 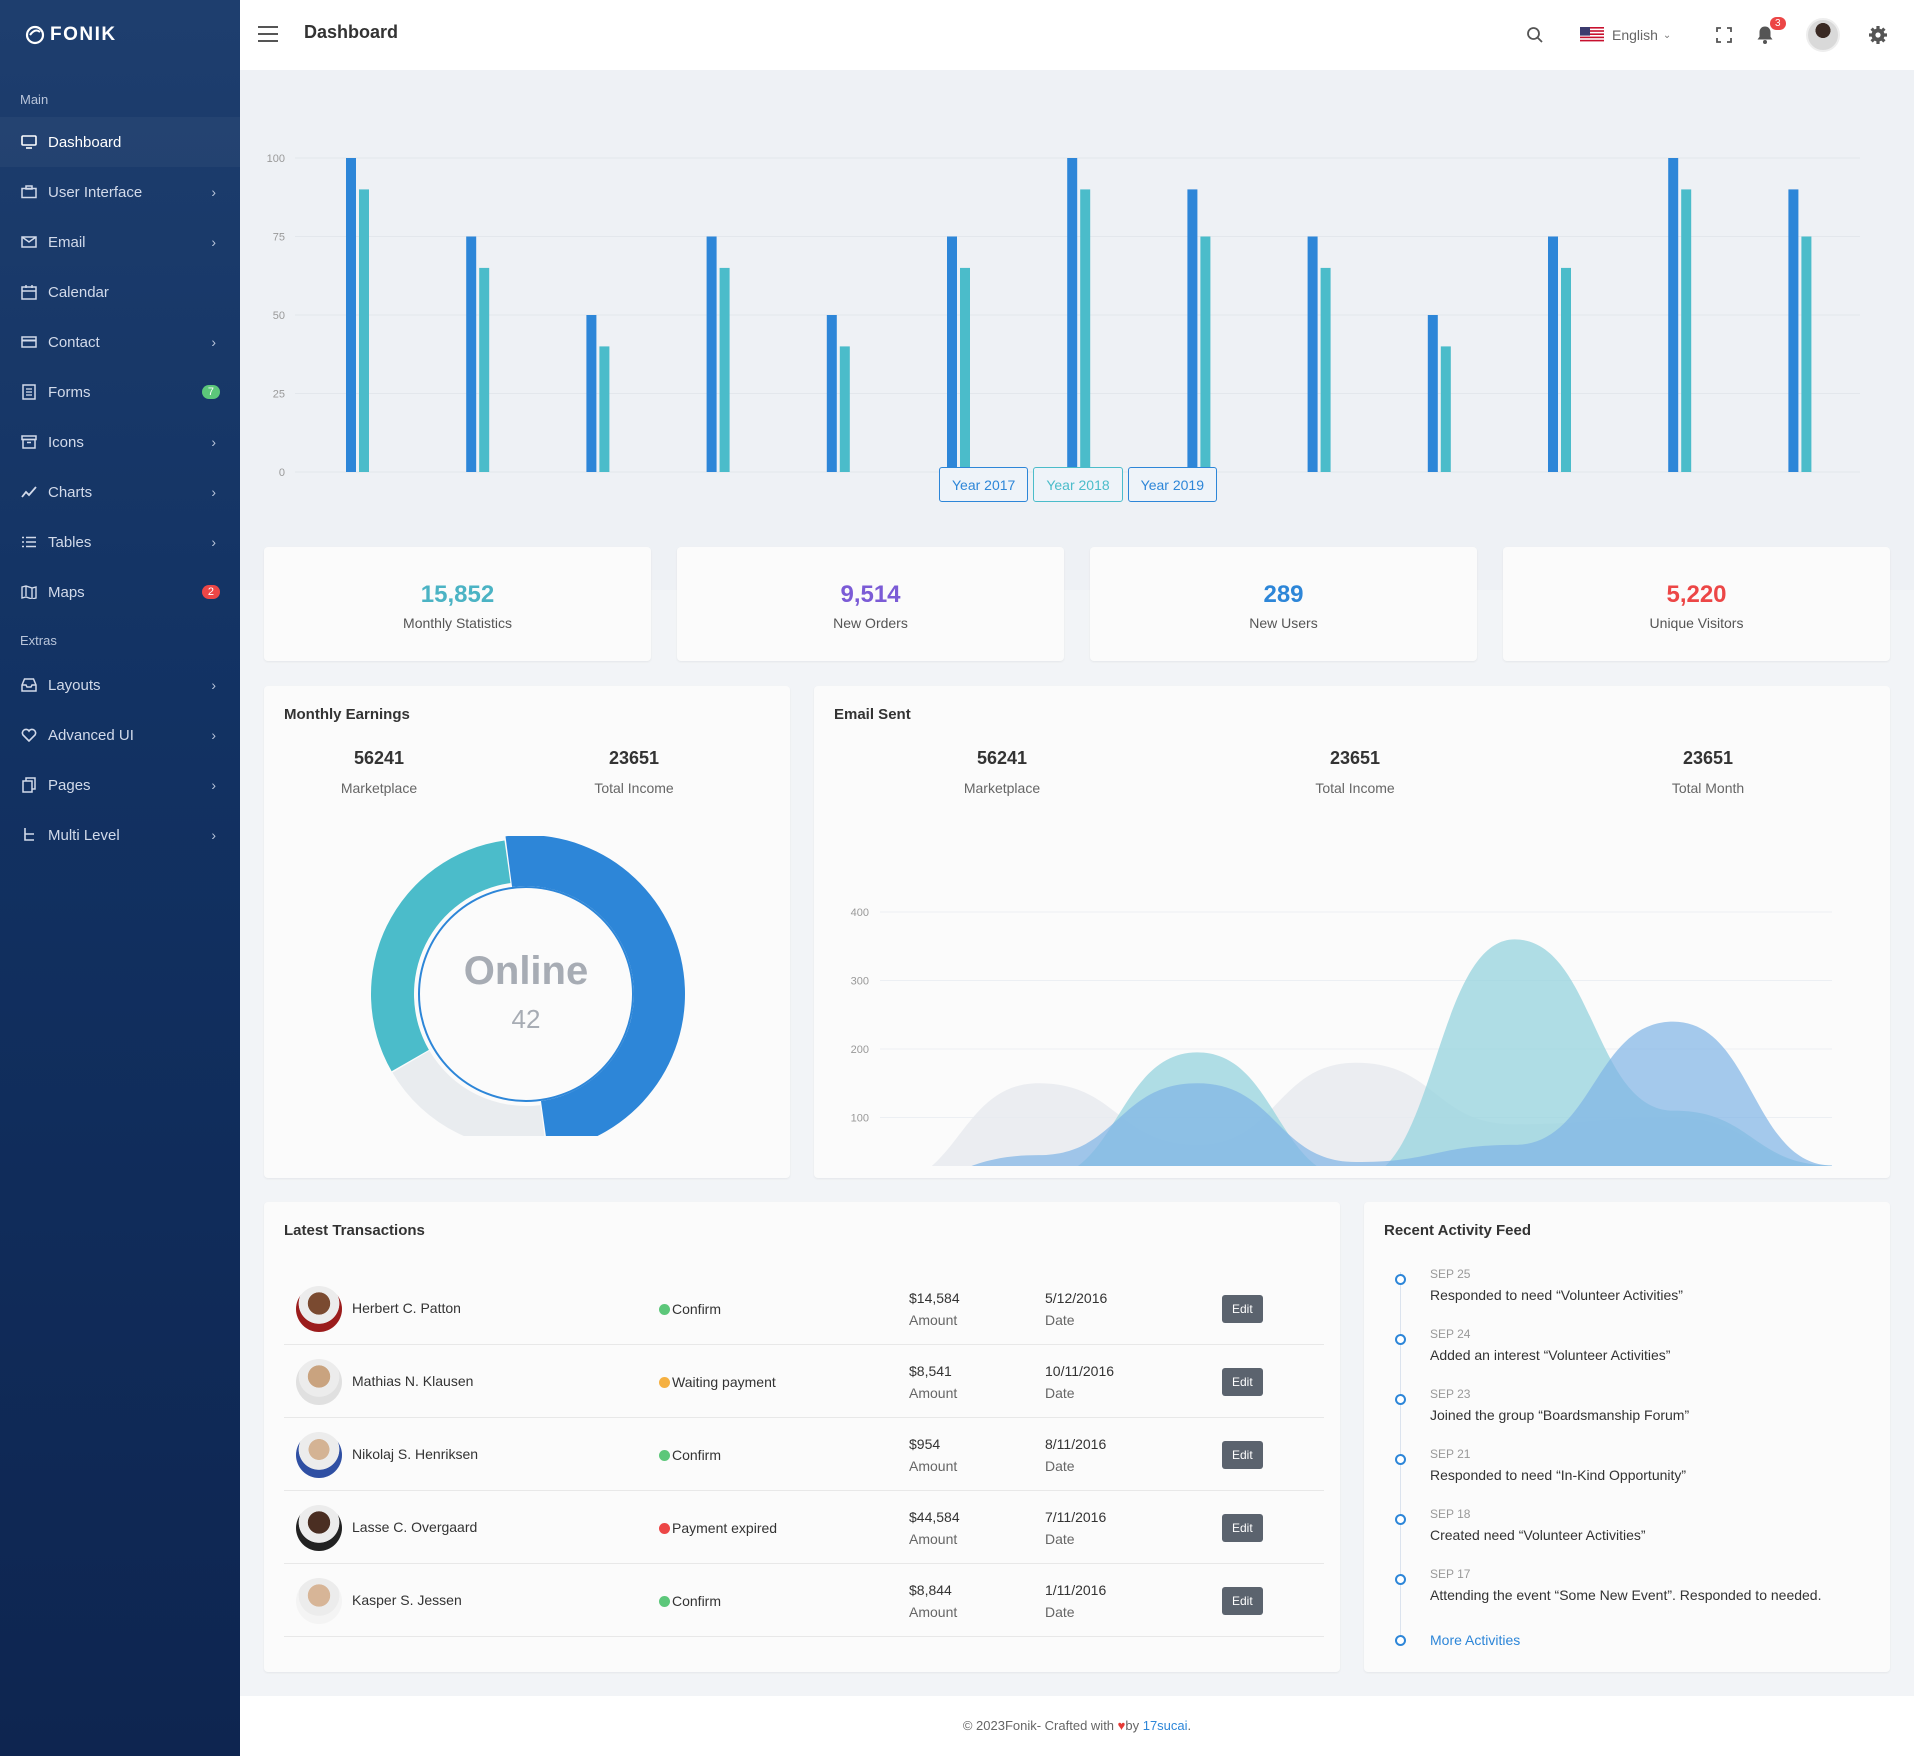 I want to click on card-title: Latest Transactions, so click(x=354, y=1230).